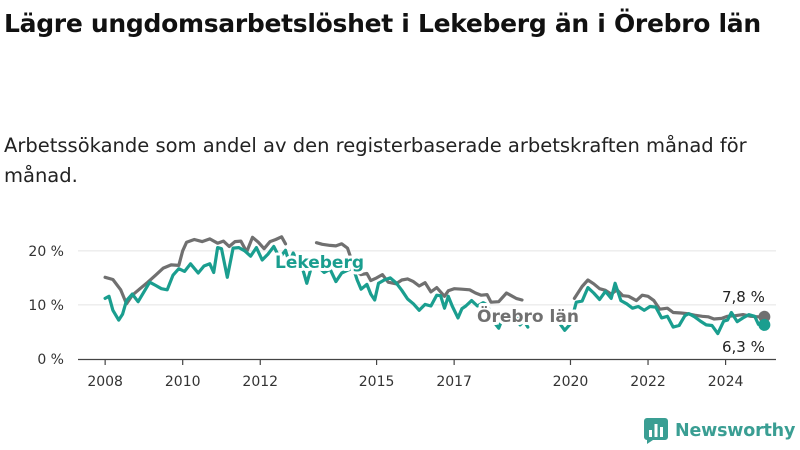 Image resolution: width=800 pixels, height=450 pixels. Describe the element at coordinates (377, 382) in the screenshot. I see `x-tick-label: 2015` at that location.